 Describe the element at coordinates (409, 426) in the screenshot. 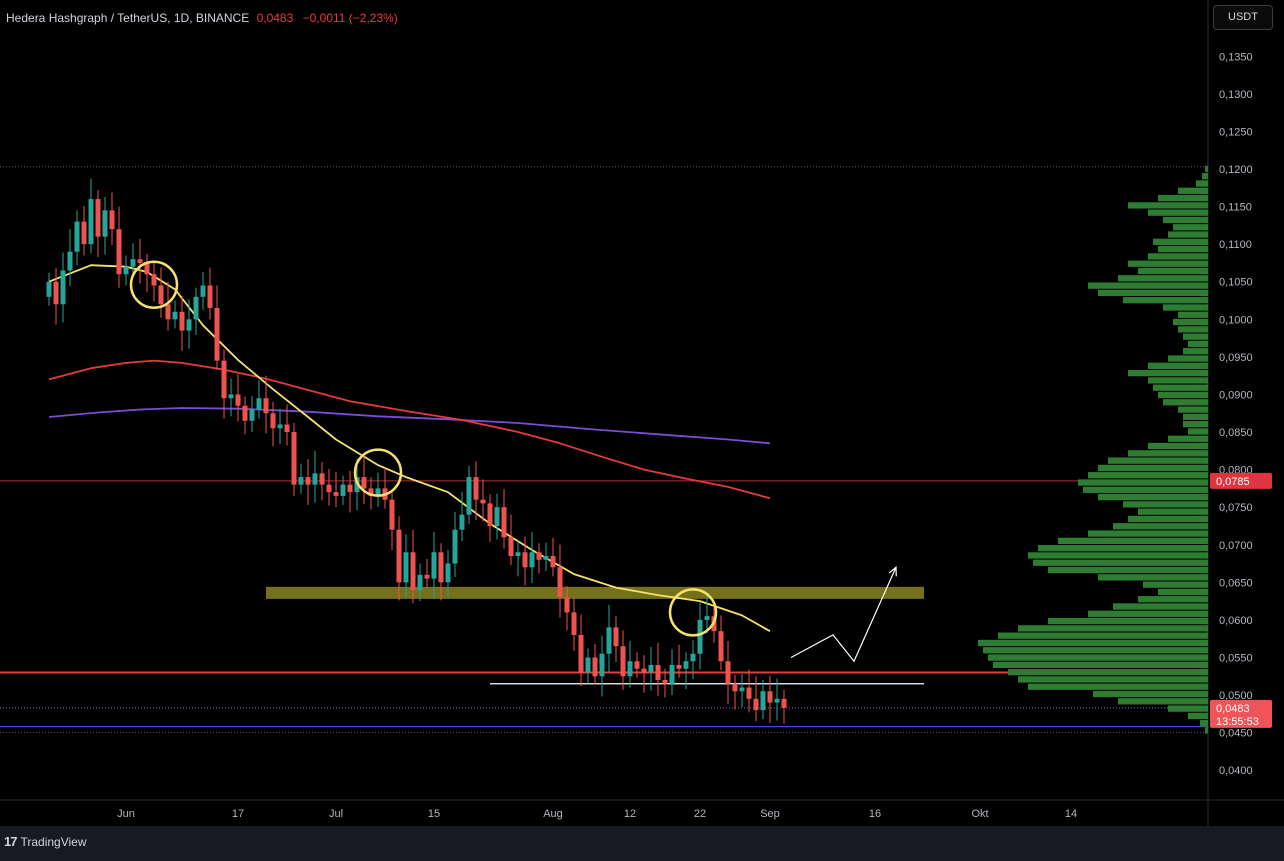

I see `ma-long-line` at that location.